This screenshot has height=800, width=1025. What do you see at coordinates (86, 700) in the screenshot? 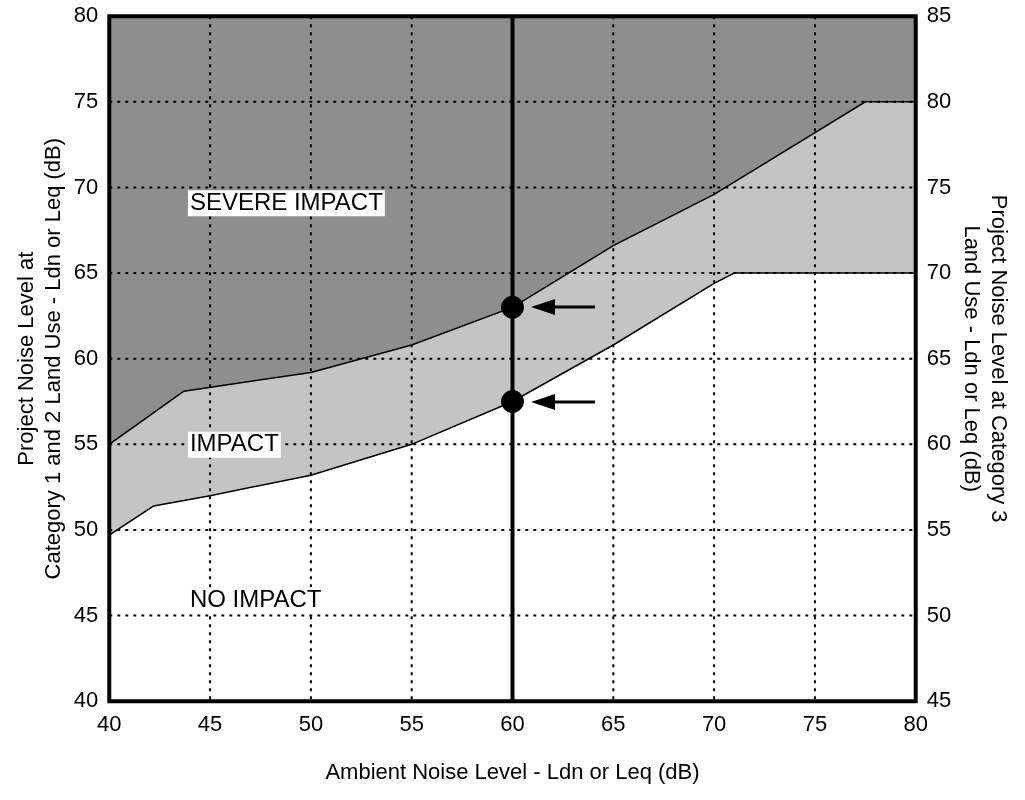
I see `y-tick-label: 40` at bounding box center [86, 700].